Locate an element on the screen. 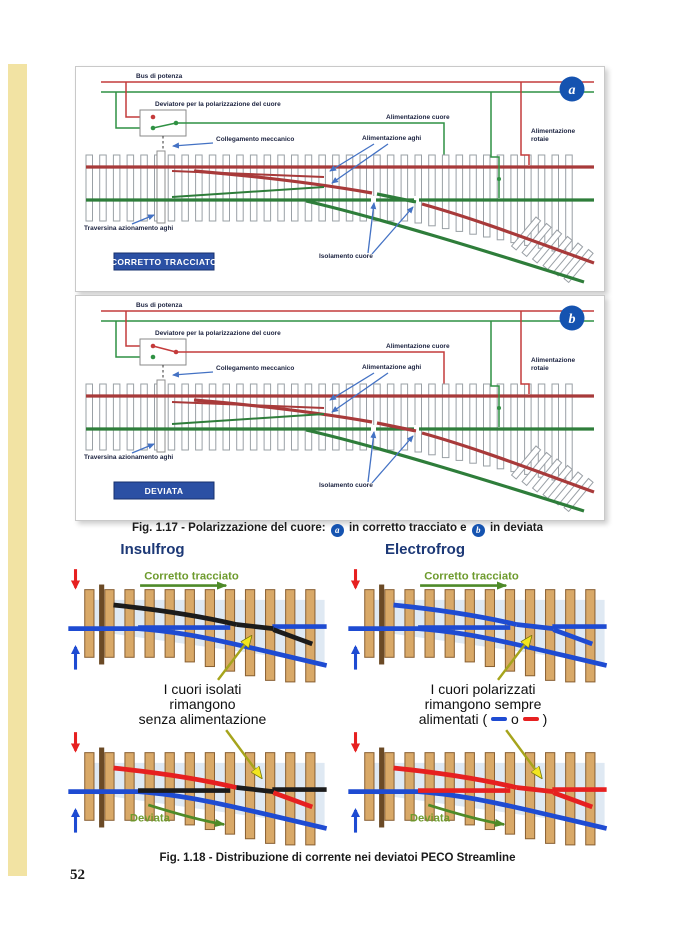  fig18-insulfrog-corretto: Corretto tracciato is located at coordinates (198, 624).